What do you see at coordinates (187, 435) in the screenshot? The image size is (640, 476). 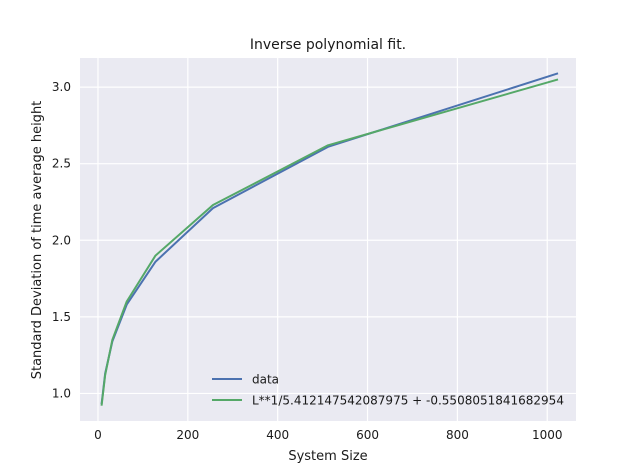 I see `x-tick-label: 200` at bounding box center [187, 435].